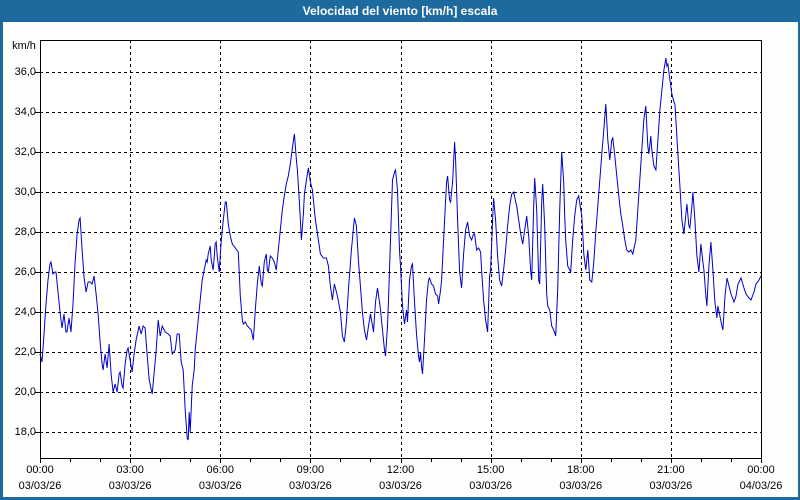  Describe the element at coordinates (1, 250) in the screenshot. I see `window-border-left` at that location.